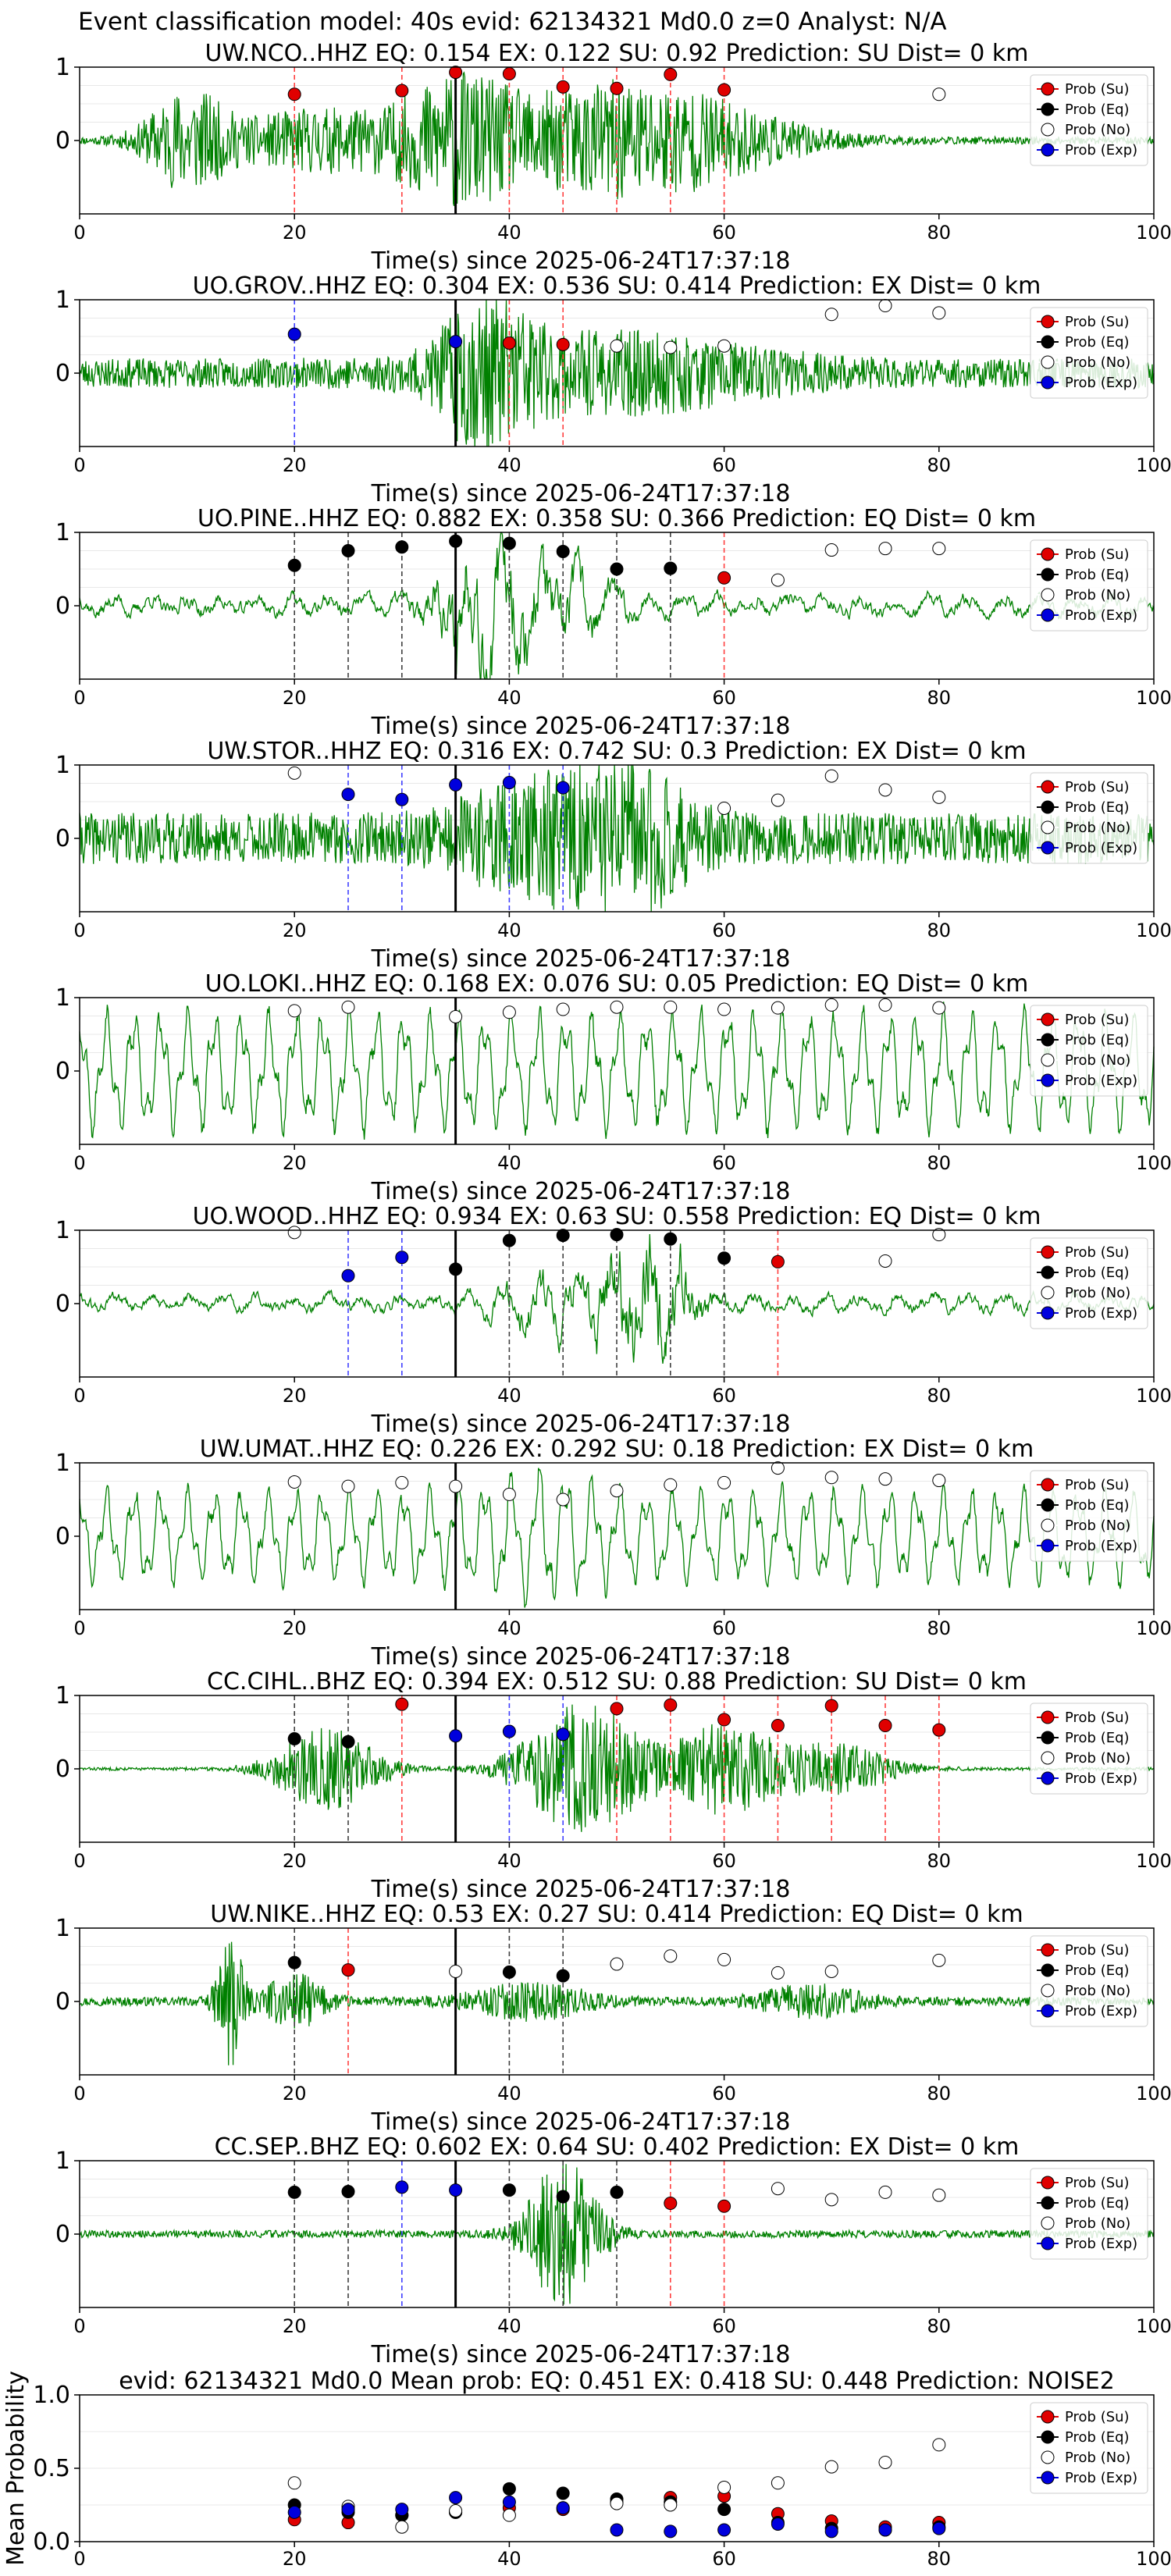  I want to click on panel-2-legend-label-eq: Prob (Eq), so click(1097, 575).